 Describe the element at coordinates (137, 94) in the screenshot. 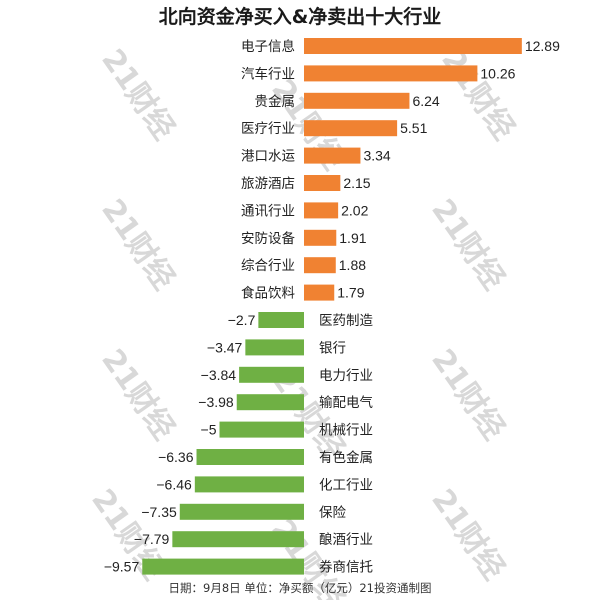

I see `watermark-1: 21财经` at that location.